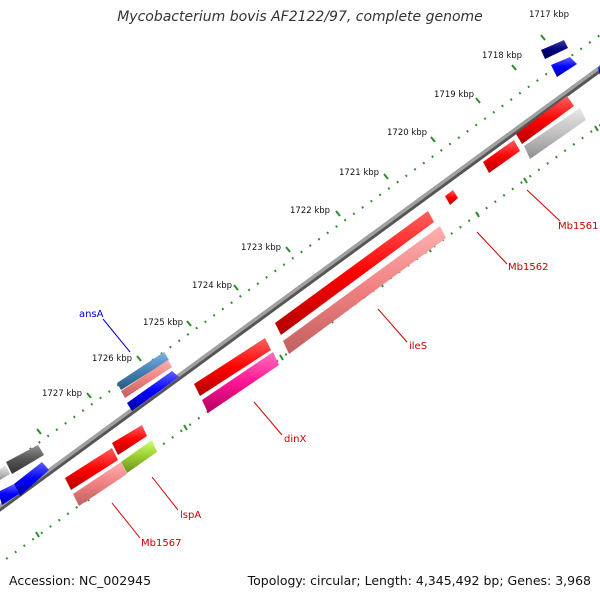 The height and width of the screenshot is (600, 600). Describe the element at coordinates (407, 133) in the screenshot. I see `kbp-label: 1720 kbp` at that location.